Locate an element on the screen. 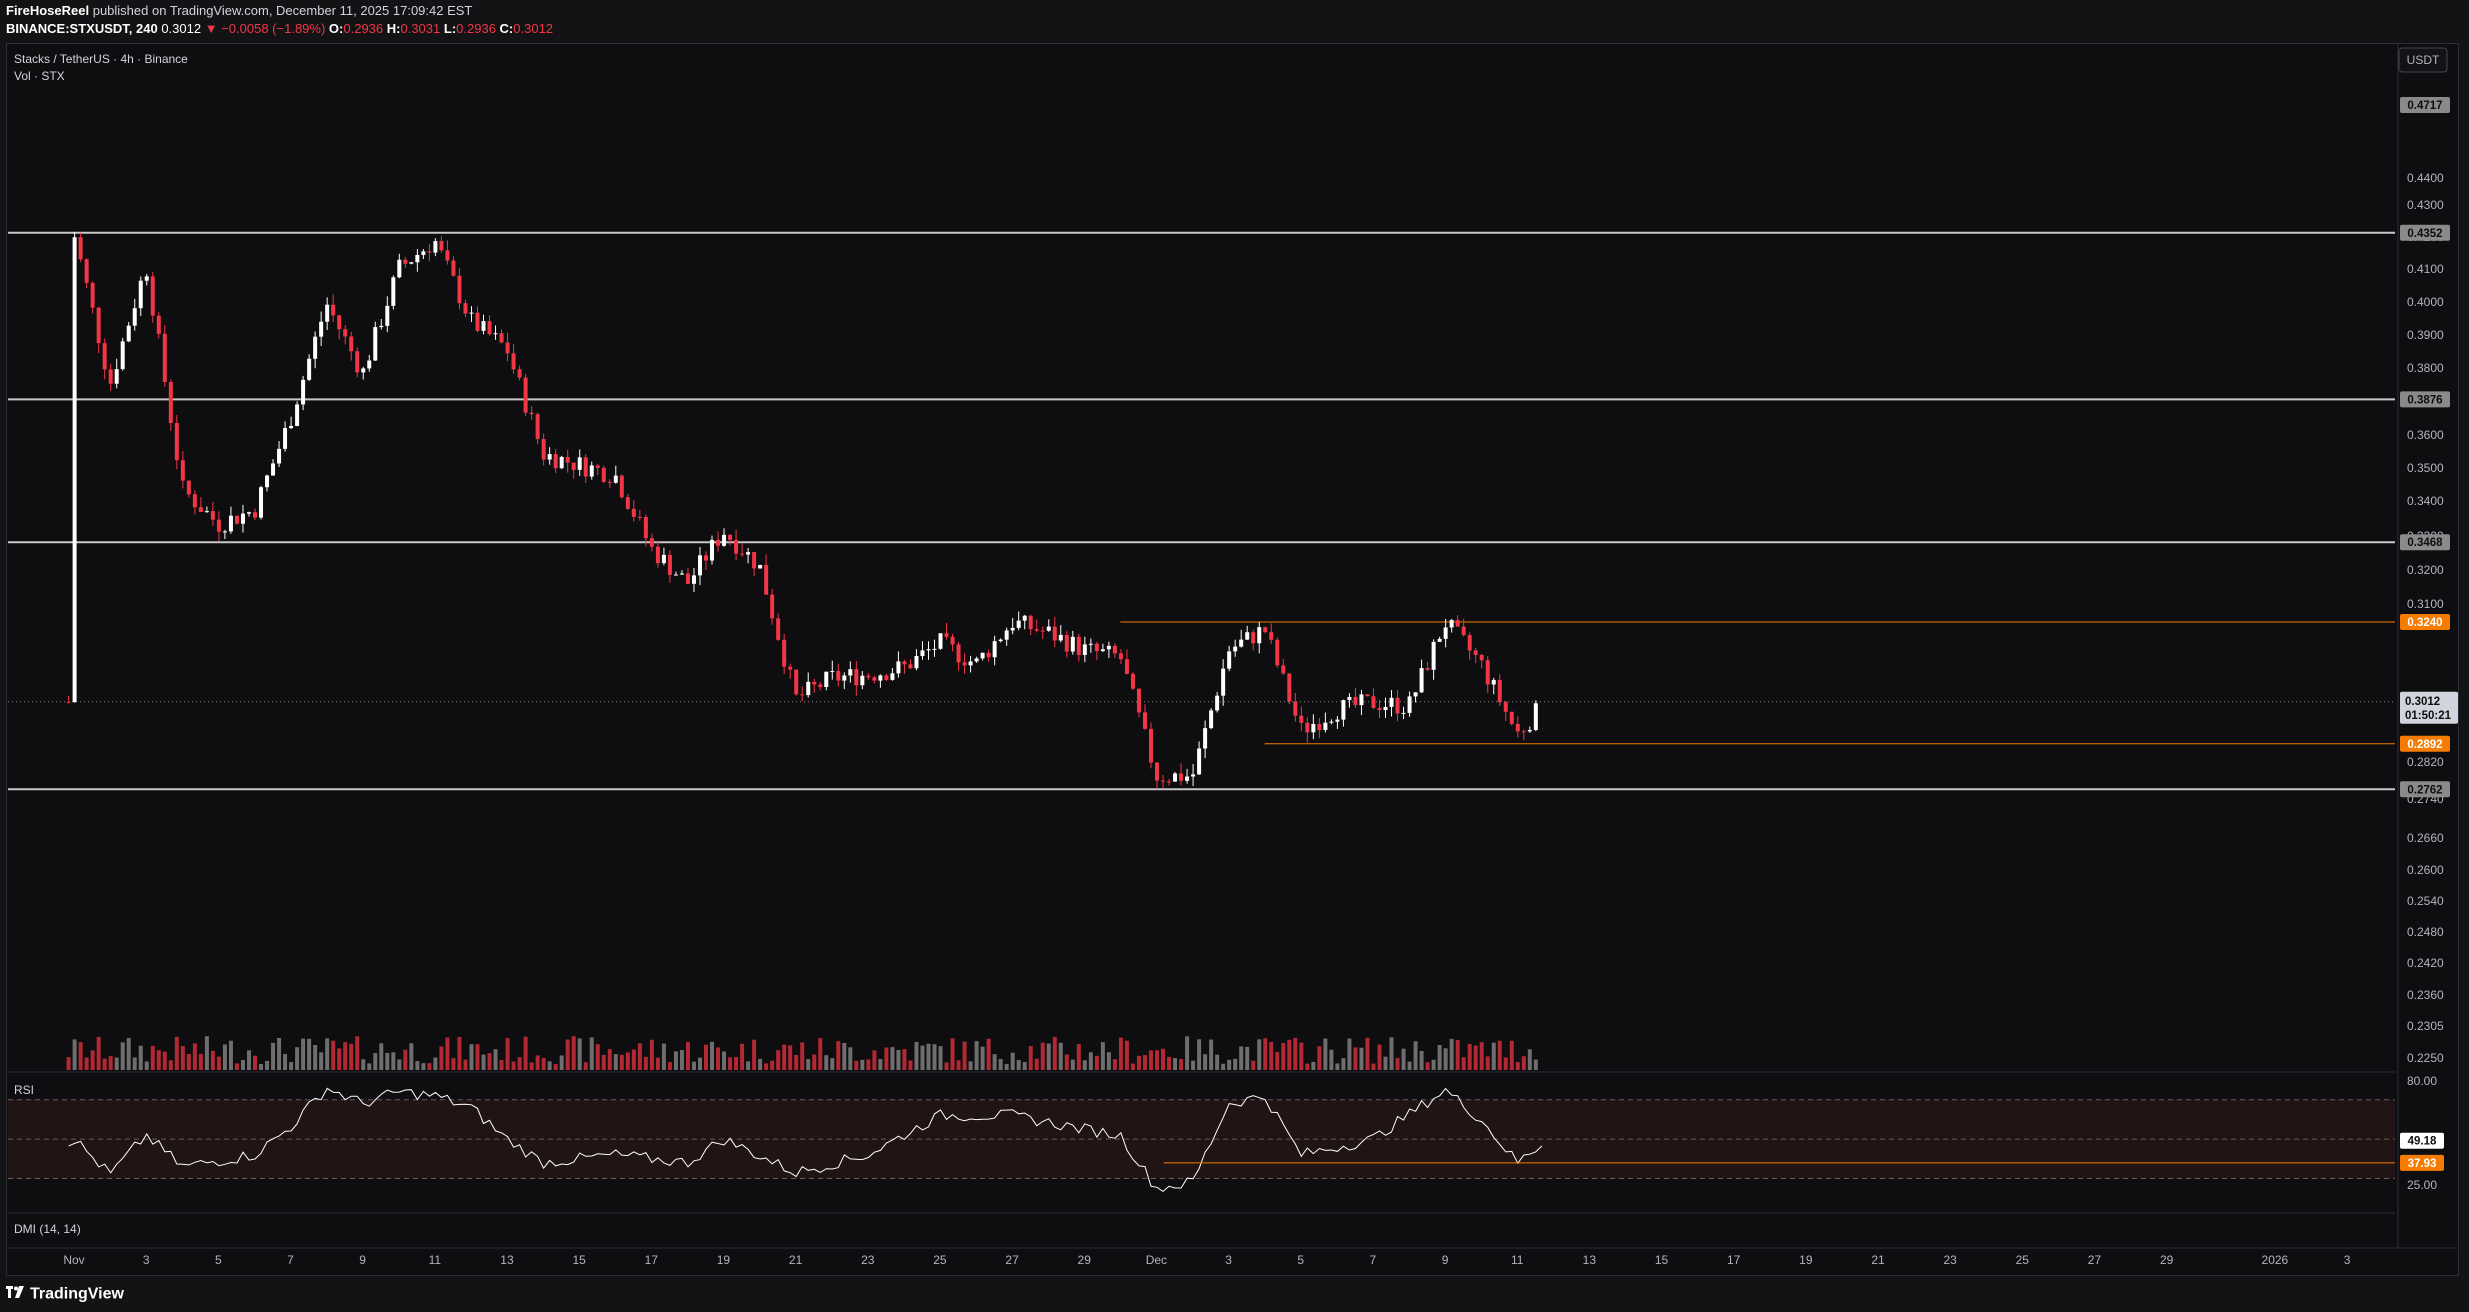  time-axis-tick: 25 is located at coordinates (940, 1260).